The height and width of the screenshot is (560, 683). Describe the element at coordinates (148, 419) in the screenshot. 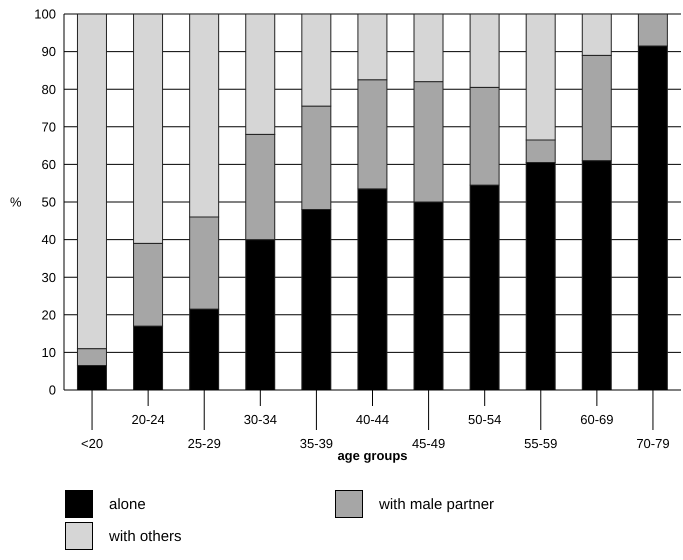

I see `x-tick-label: 20-24` at that location.